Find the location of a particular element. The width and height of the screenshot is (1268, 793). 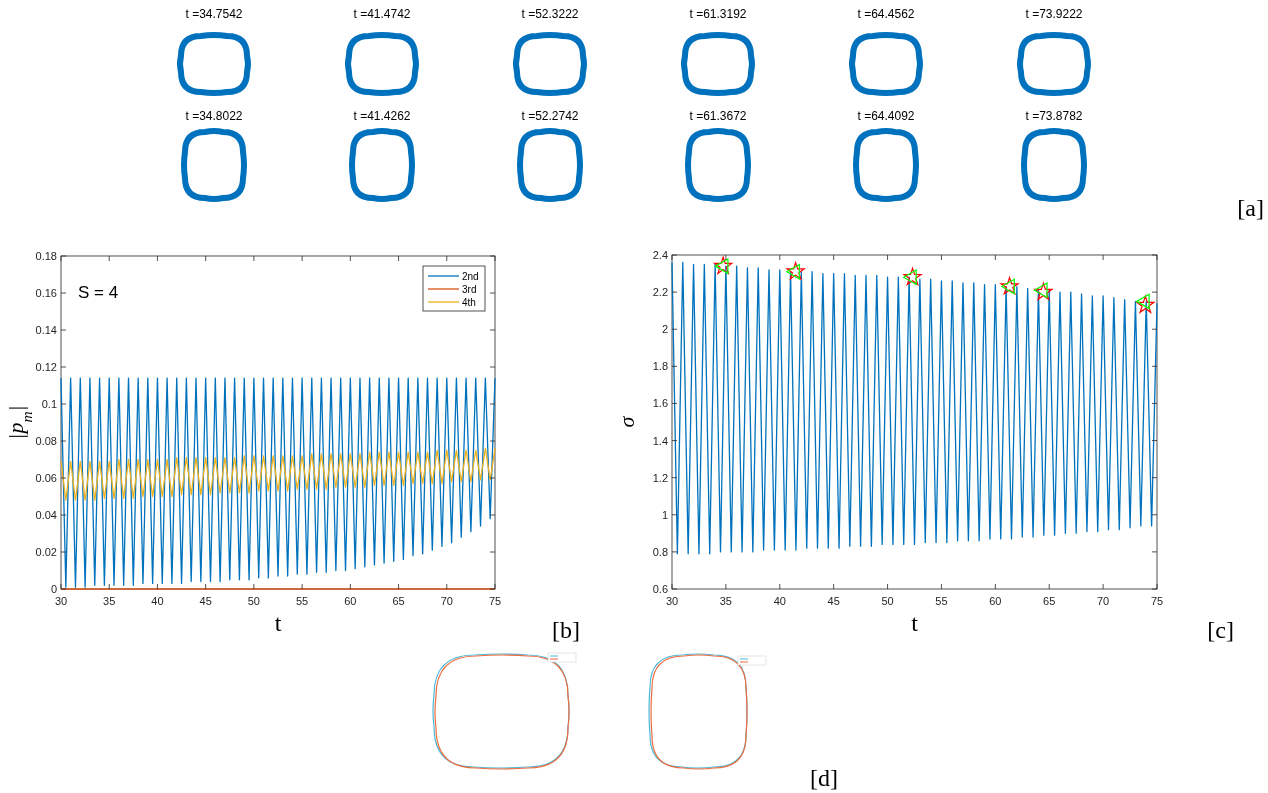

text: t =41.4262 is located at coordinates (382, 116).